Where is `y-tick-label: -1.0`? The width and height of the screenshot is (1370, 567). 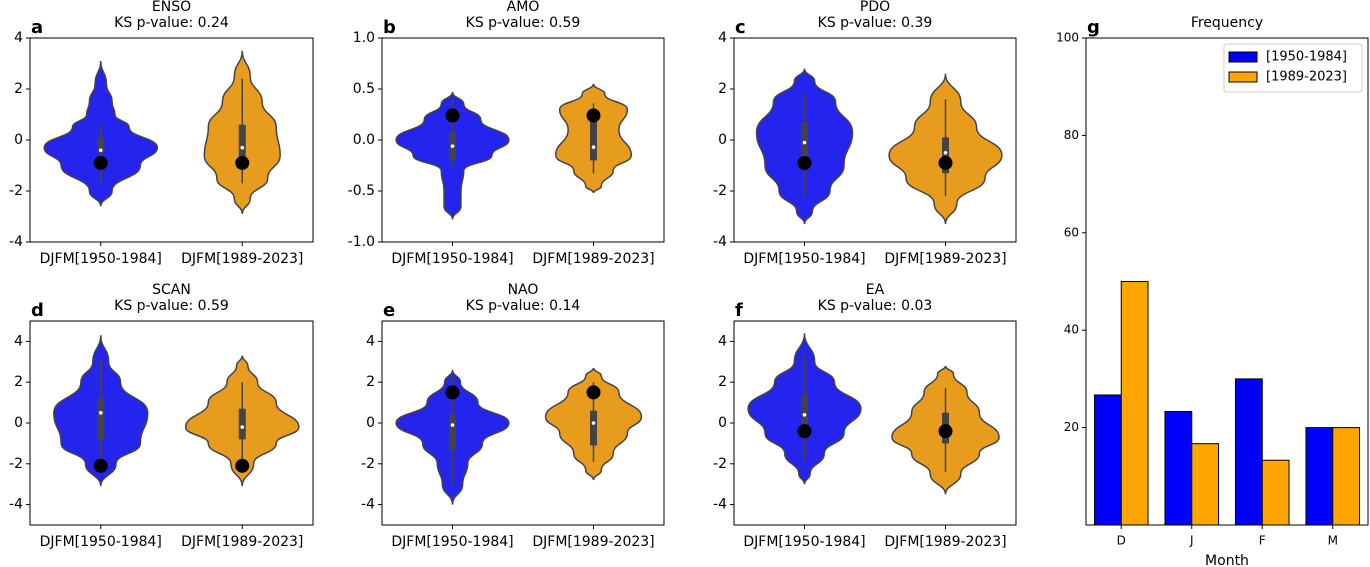 y-tick-label: -1.0 is located at coordinates (361, 242).